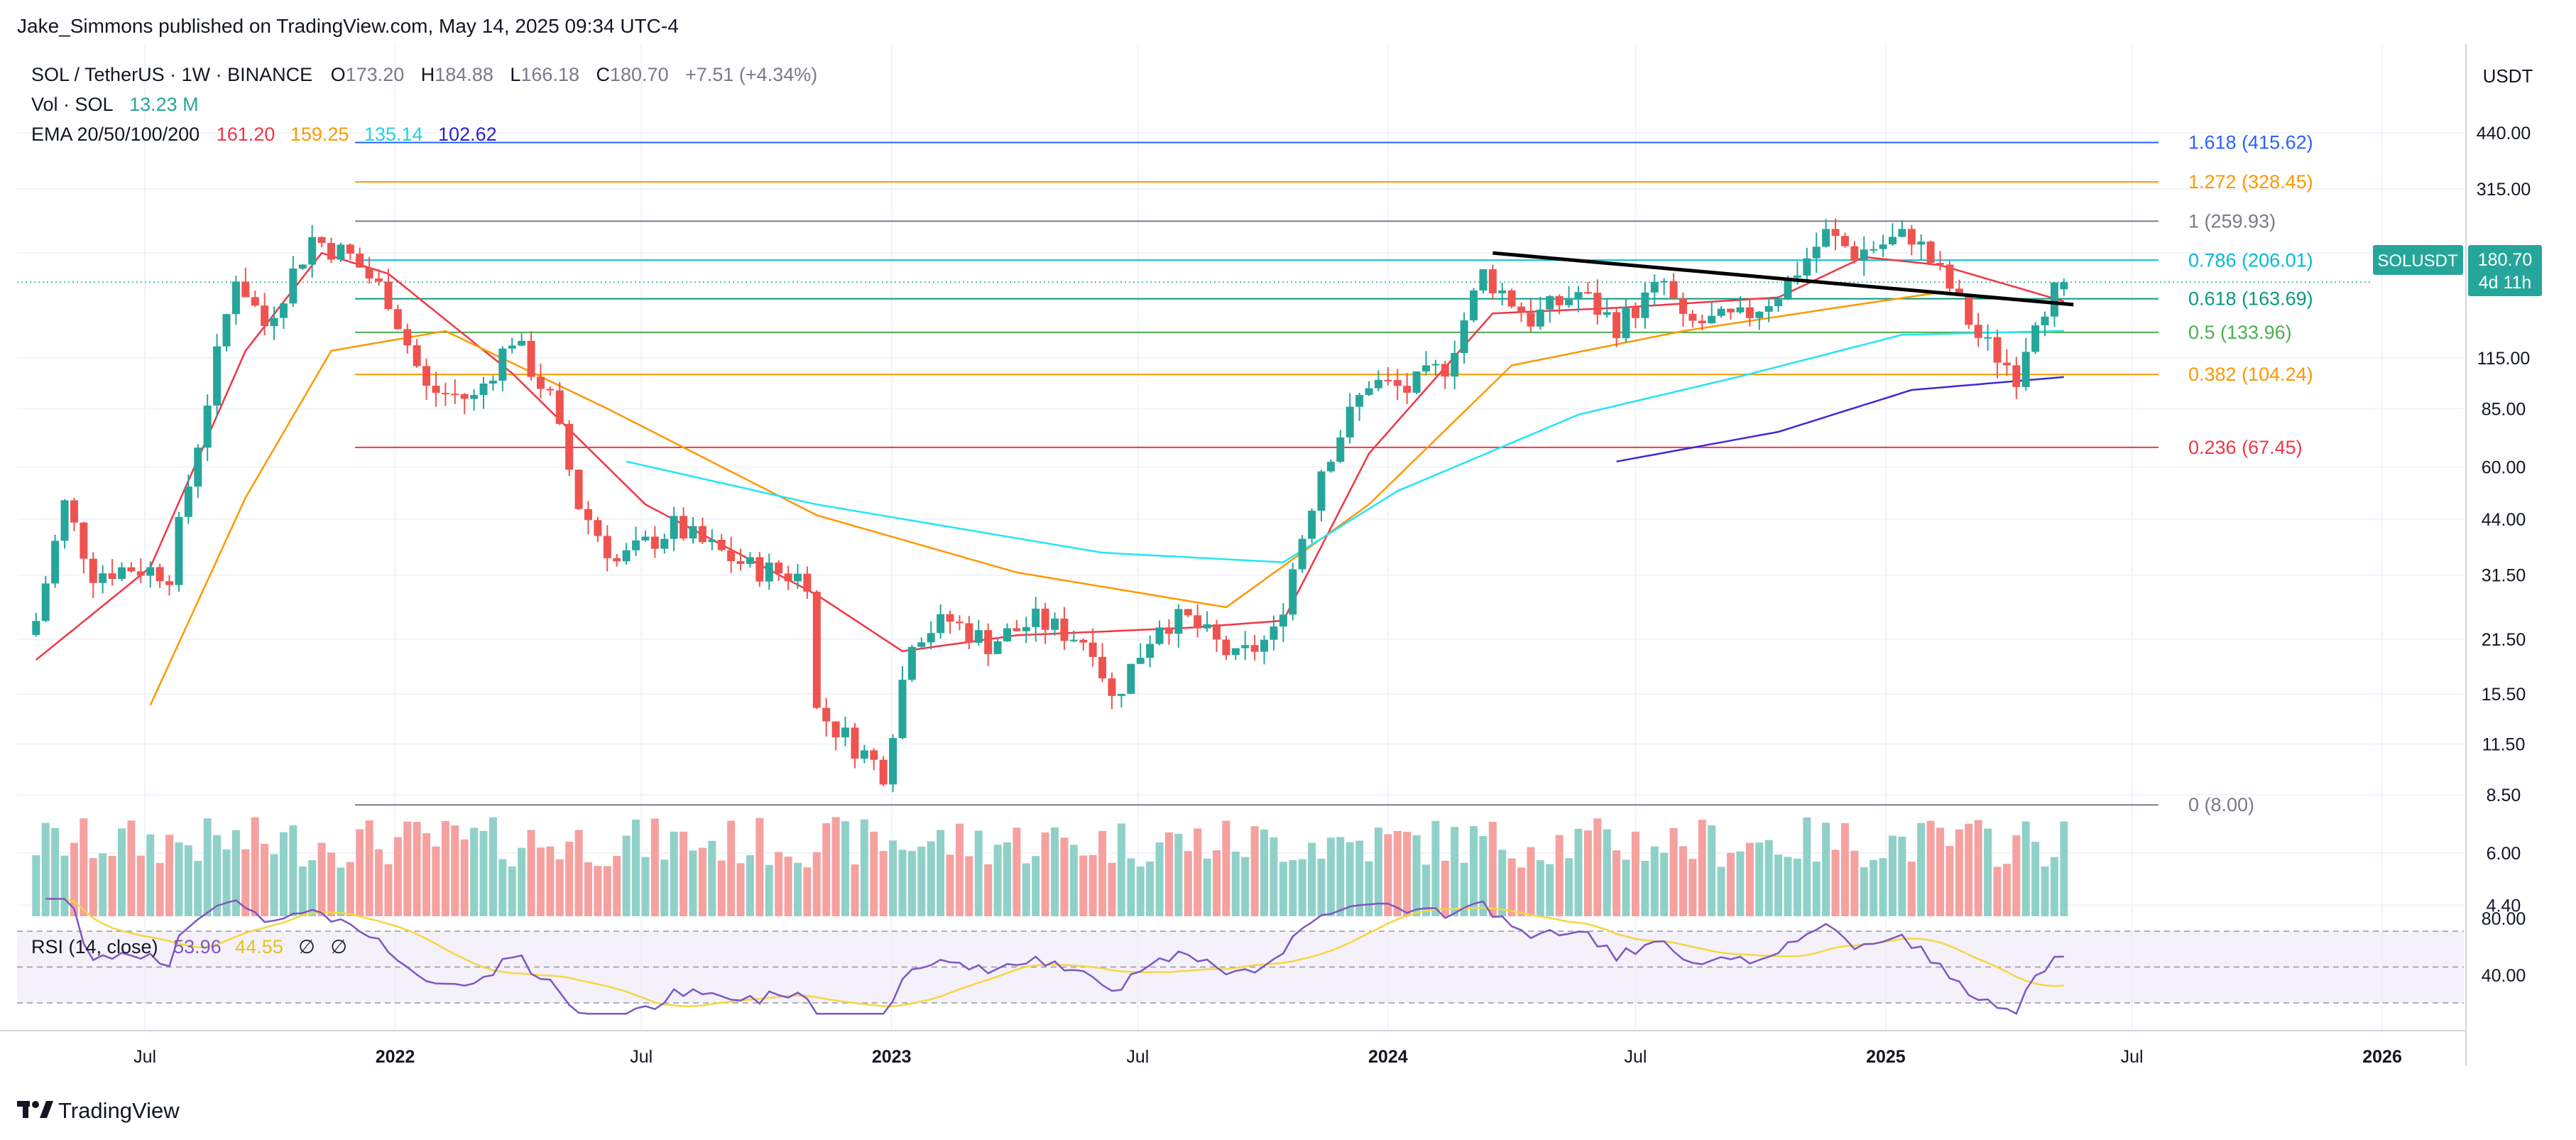 This screenshot has width=2576, height=1140. I want to click on legend-volume-label: Vol · SOL, so click(72, 104).